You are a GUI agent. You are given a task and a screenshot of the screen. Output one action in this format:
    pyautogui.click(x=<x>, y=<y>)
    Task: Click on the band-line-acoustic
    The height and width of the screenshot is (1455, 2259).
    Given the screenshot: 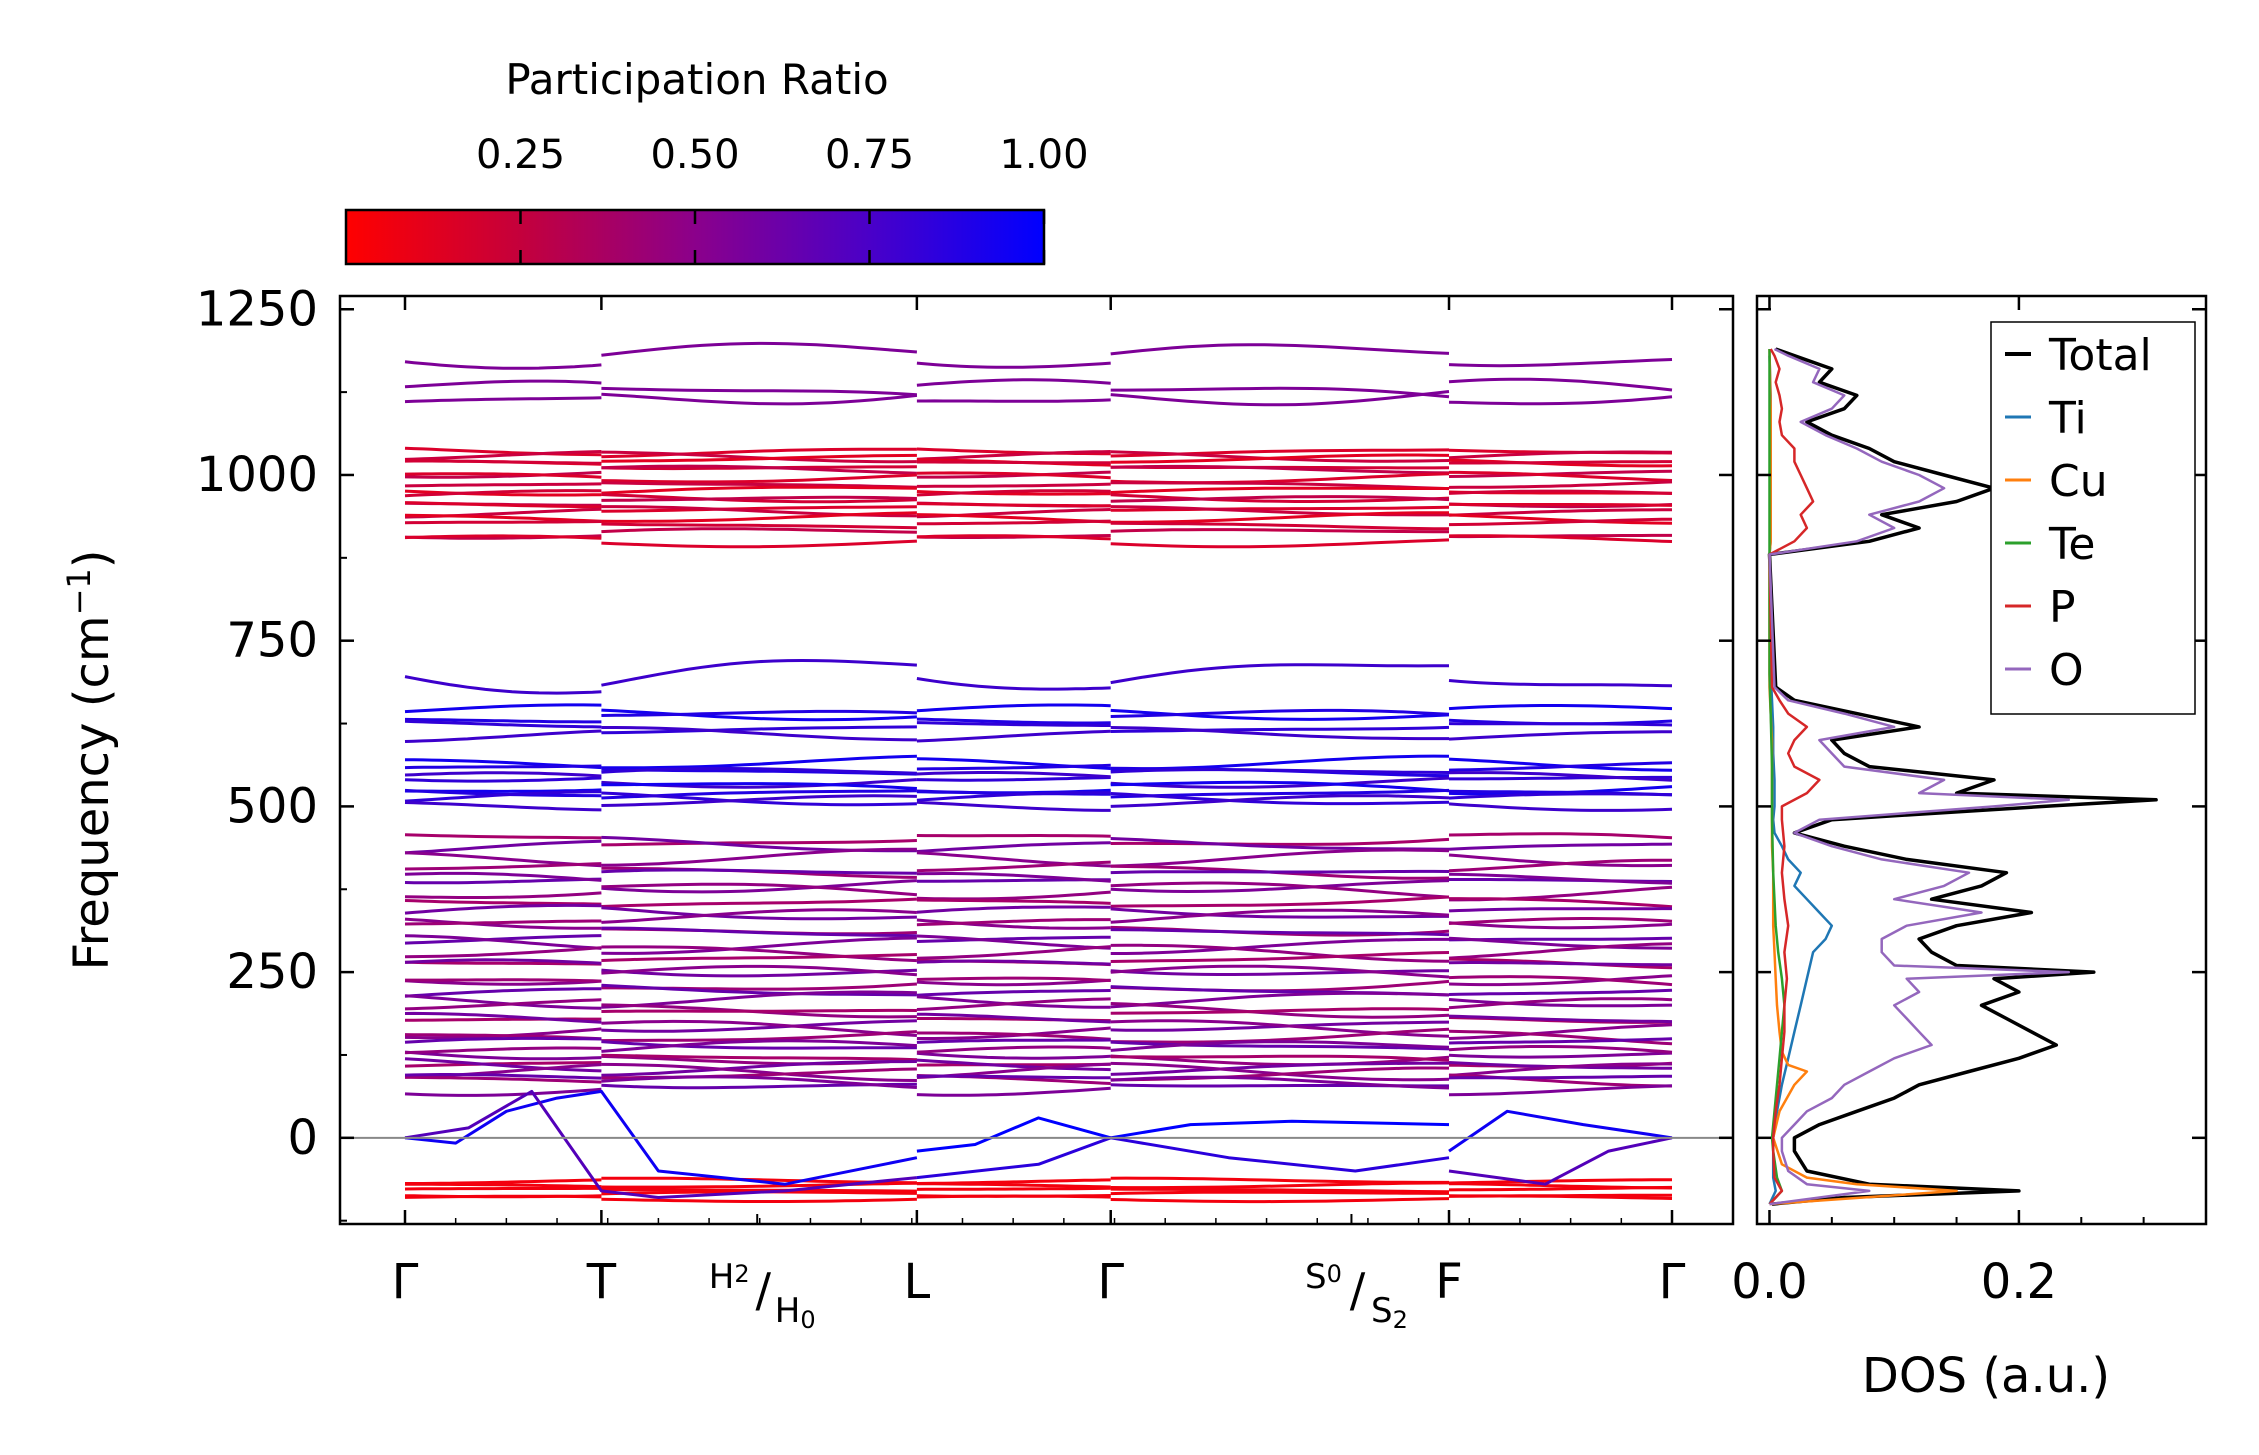 What is the action you would take?
    pyautogui.click(x=1560, y=1131)
    